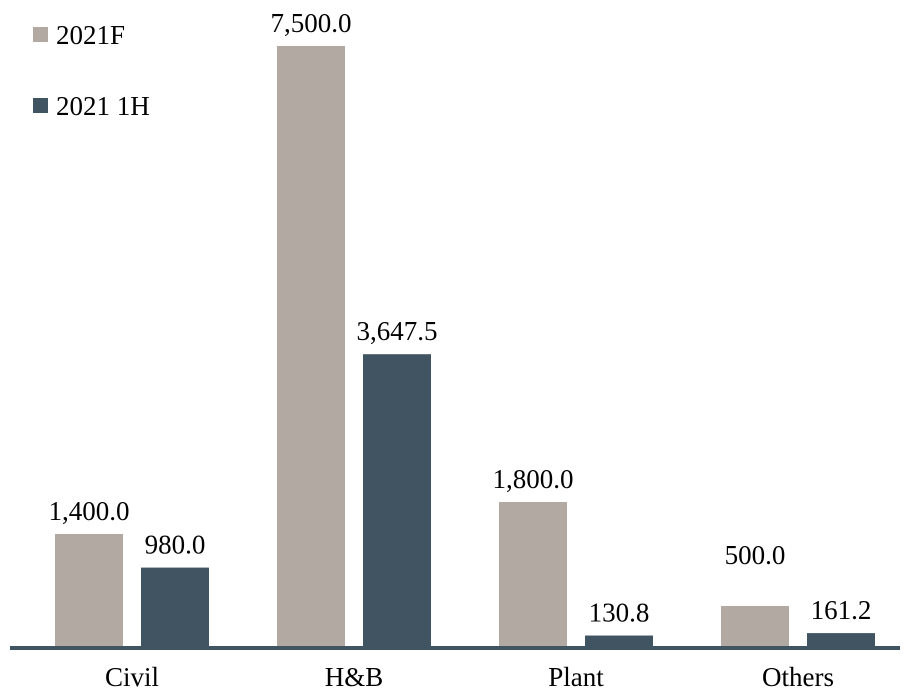  What do you see at coordinates (89, 590) in the screenshot?
I see `bar-civil-2021f` at bounding box center [89, 590].